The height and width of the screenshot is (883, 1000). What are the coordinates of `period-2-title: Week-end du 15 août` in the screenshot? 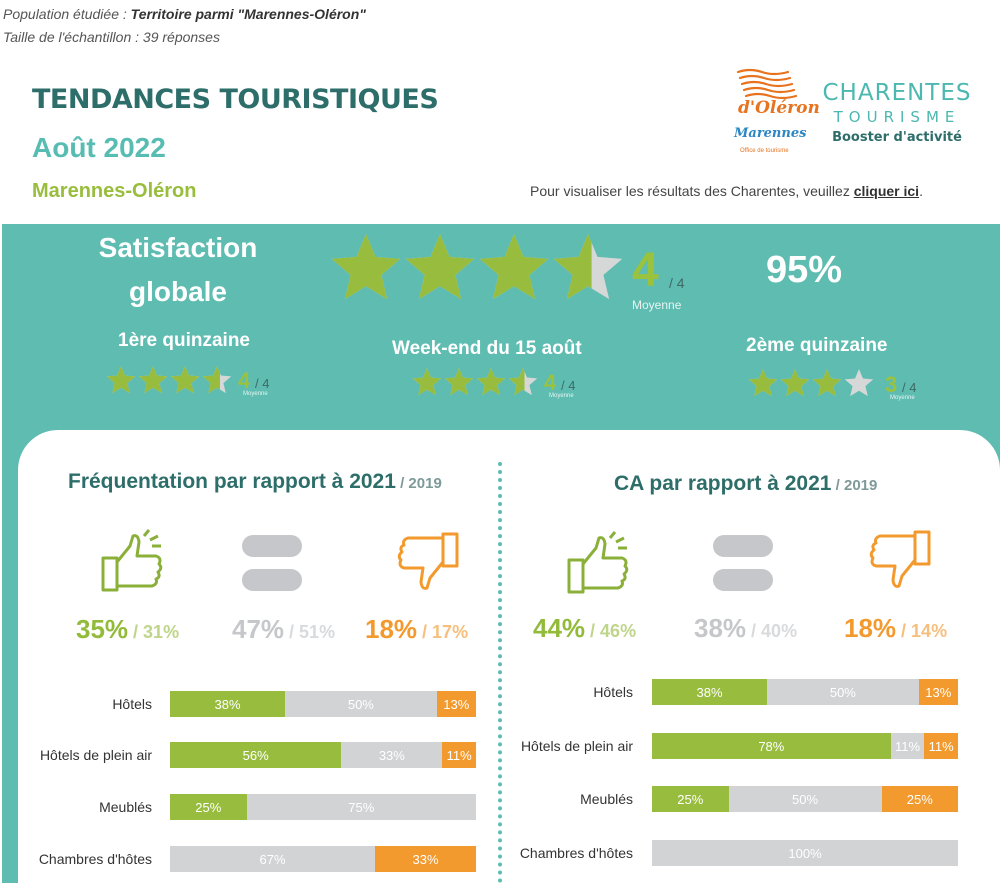 It's located at (487, 348).